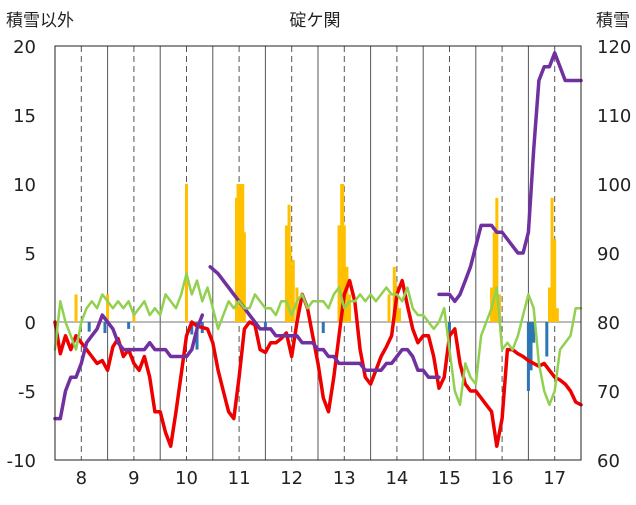 The image size is (636, 505). Describe the element at coordinates (344, 478) in the screenshot. I see `x-tick-label: 13` at that location.